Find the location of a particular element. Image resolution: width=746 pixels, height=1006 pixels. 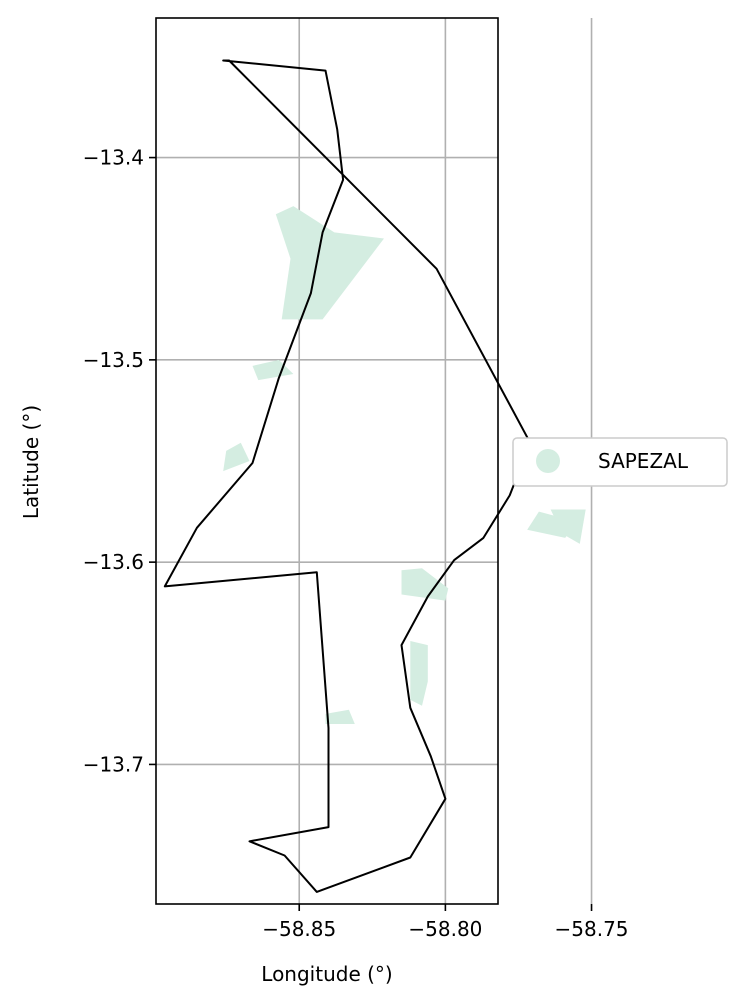

legend-frame is located at coordinates (620, 462).